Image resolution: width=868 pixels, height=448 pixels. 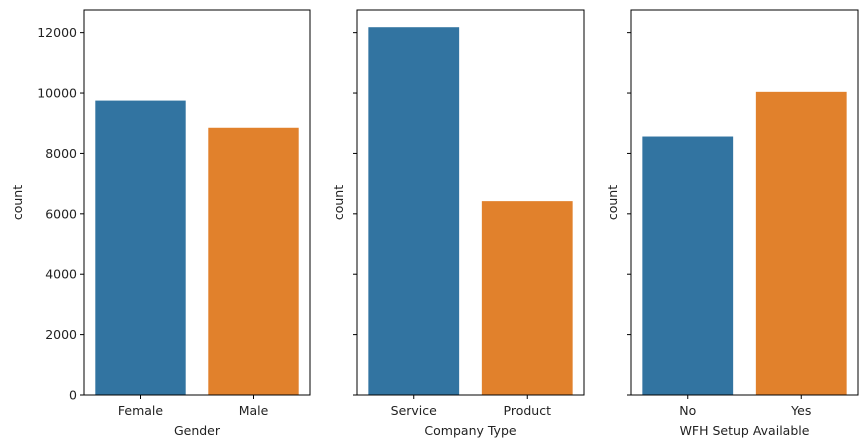 What do you see at coordinates (801, 243) in the screenshot?
I see `bar-yes` at bounding box center [801, 243].